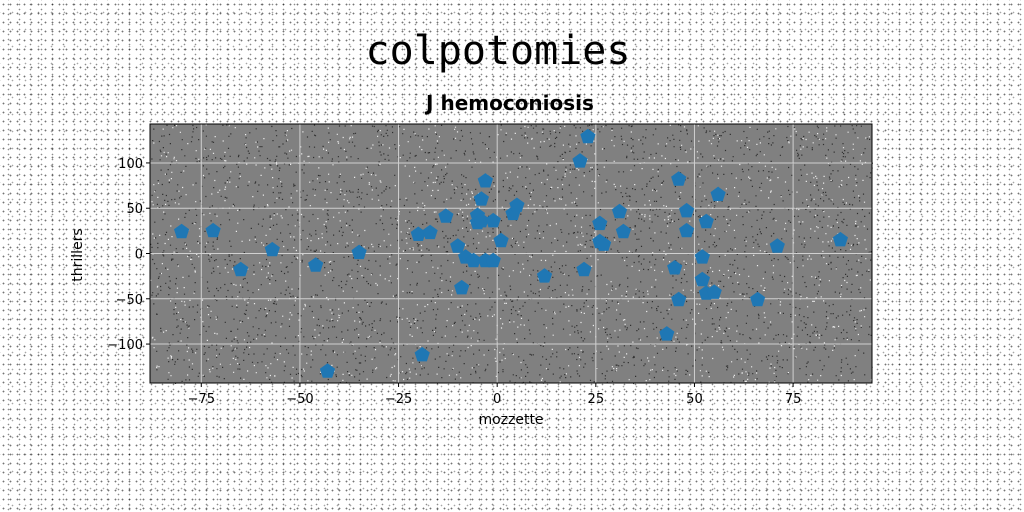 The image size is (1024, 512). What do you see at coordinates (694, 399) in the screenshot?
I see `x-tick-label: 50` at bounding box center [694, 399].